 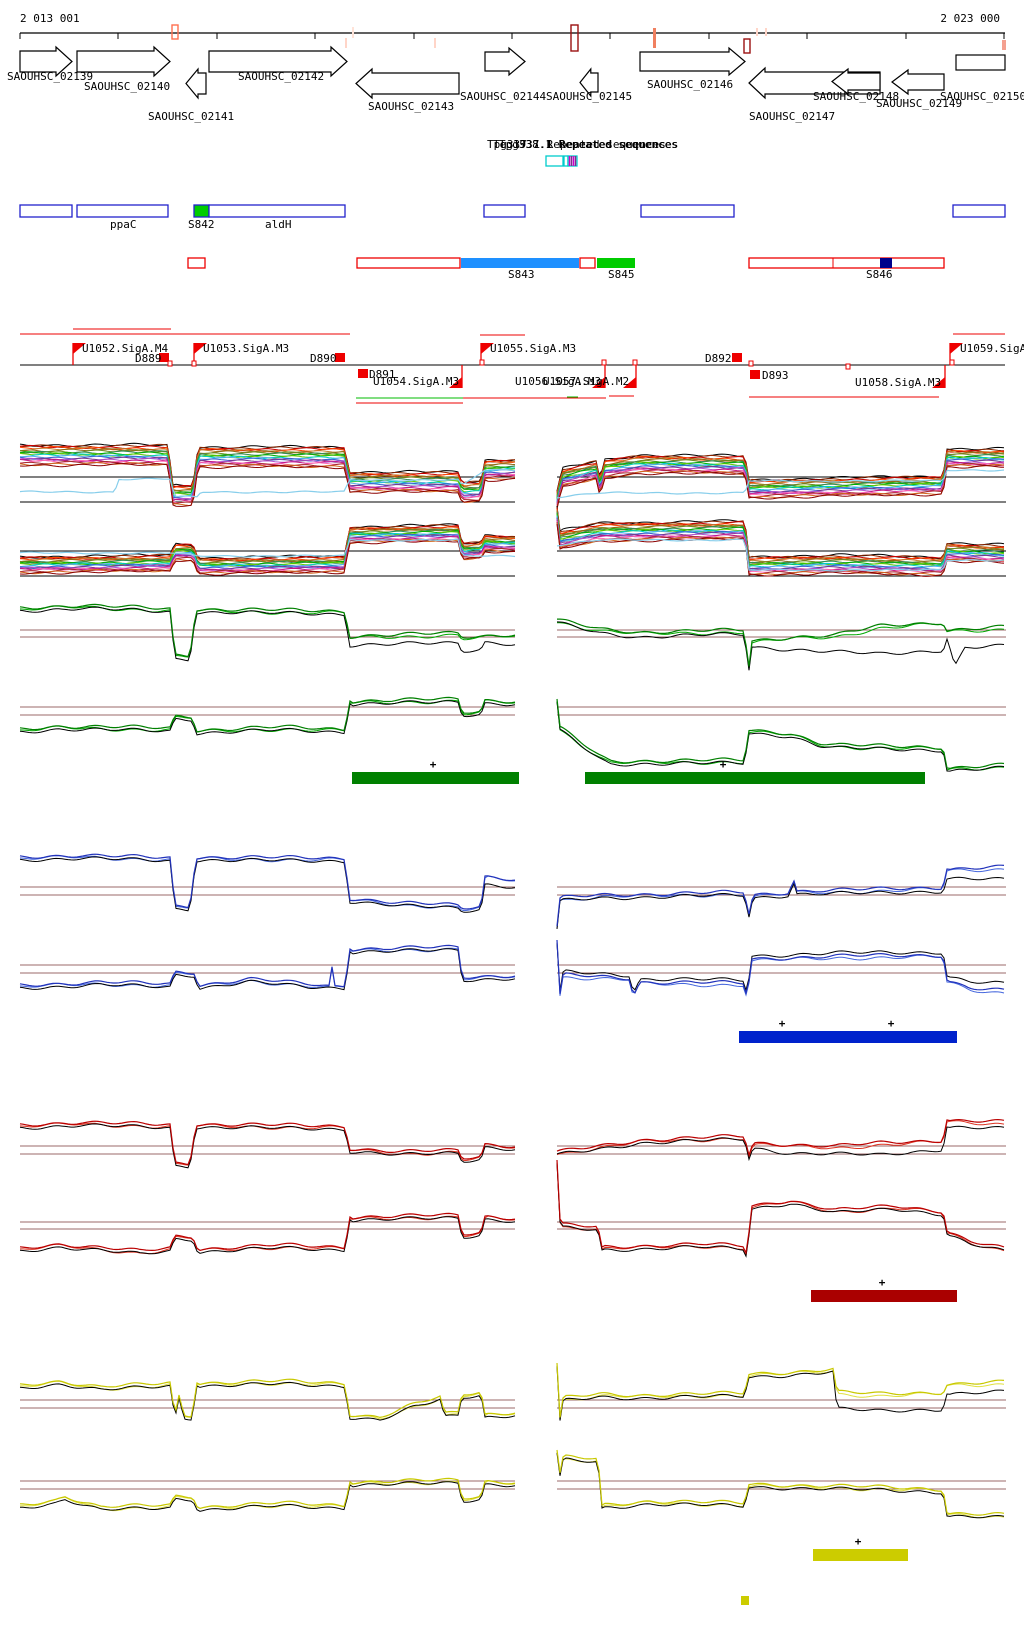 What do you see at coordinates (585, 144) in the screenshot?
I see `repeat-label: Teg1937.1 Repeated sequences` at bounding box center [585, 144].